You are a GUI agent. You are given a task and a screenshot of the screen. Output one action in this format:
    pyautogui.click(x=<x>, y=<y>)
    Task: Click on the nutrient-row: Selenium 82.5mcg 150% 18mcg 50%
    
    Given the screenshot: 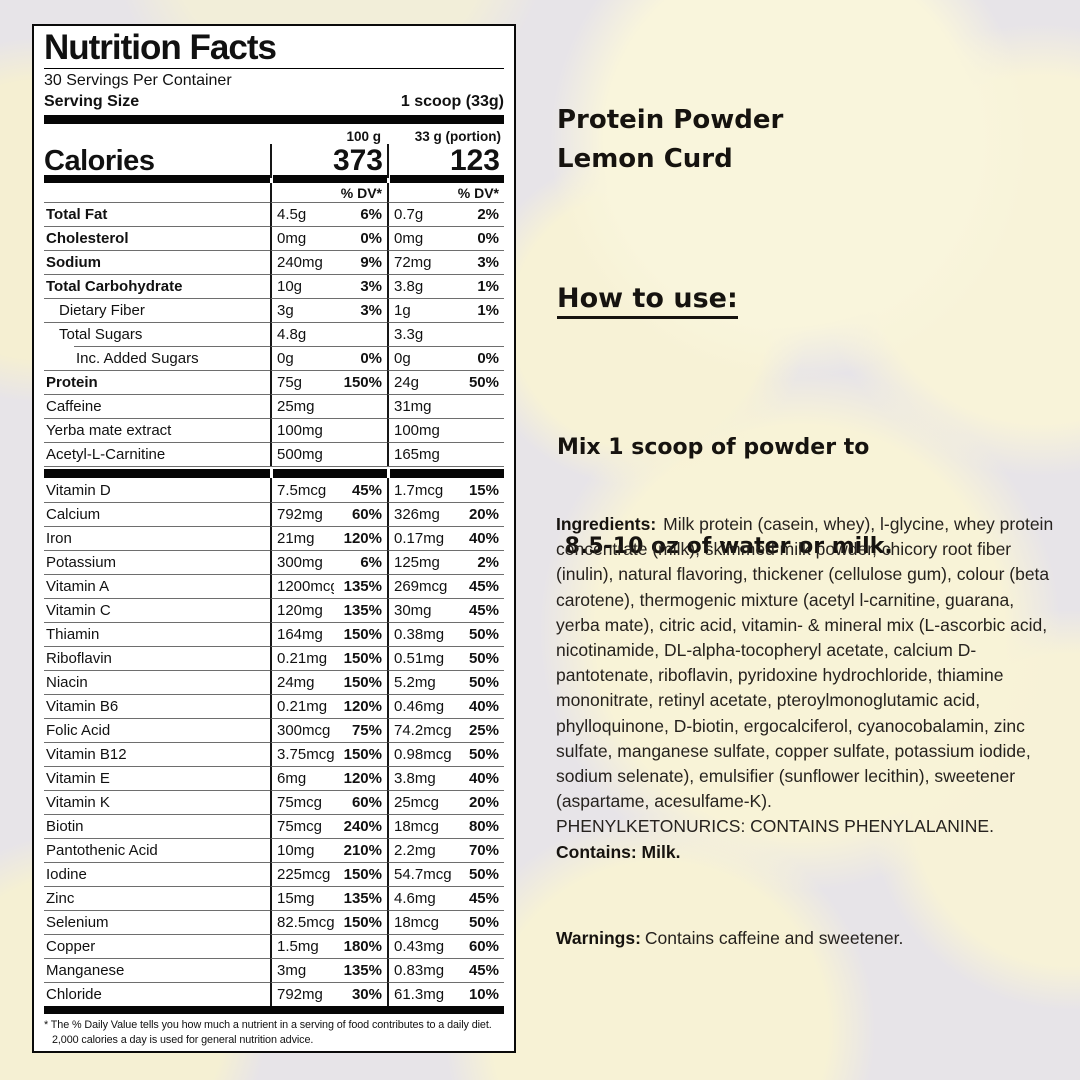 What is the action you would take?
    pyautogui.click(x=274, y=922)
    